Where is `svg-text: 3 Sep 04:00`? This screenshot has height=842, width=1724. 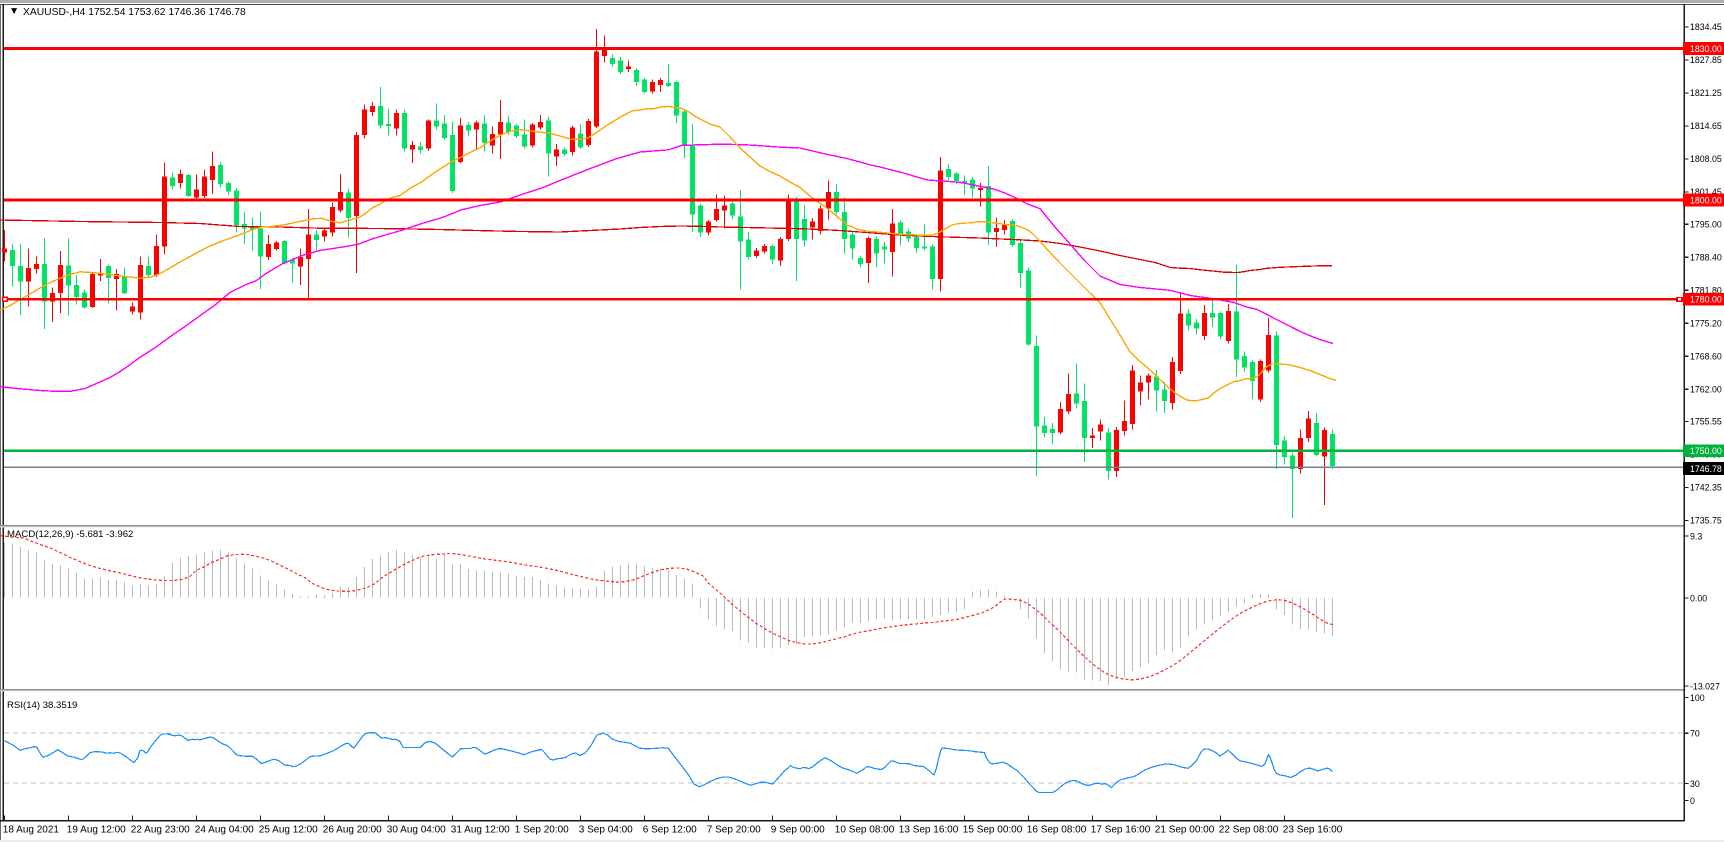 svg-text: 3 Sep 04:00 is located at coordinates (606, 830).